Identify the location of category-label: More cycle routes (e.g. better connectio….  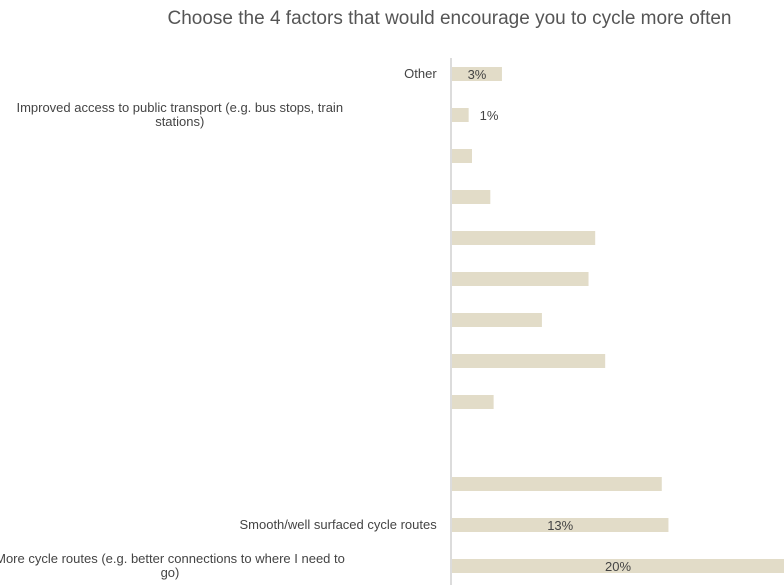
(172, 565).